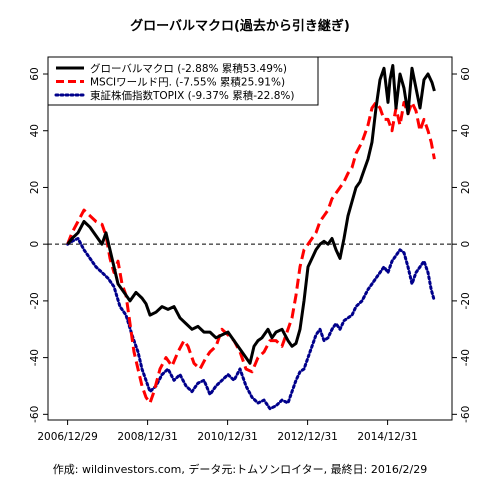 Image resolution: width=480 pixels, height=480 pixels. I want to click on y-tick-label-right: 0, so click(466, 244).